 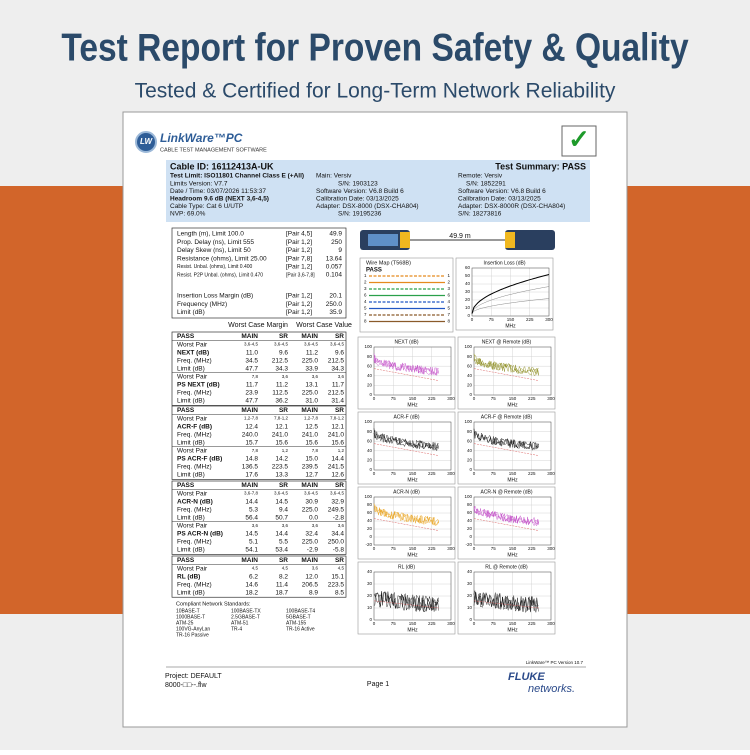 I want to click on graph-title: RL @ Remote (dB), so click(x=506, y=567).